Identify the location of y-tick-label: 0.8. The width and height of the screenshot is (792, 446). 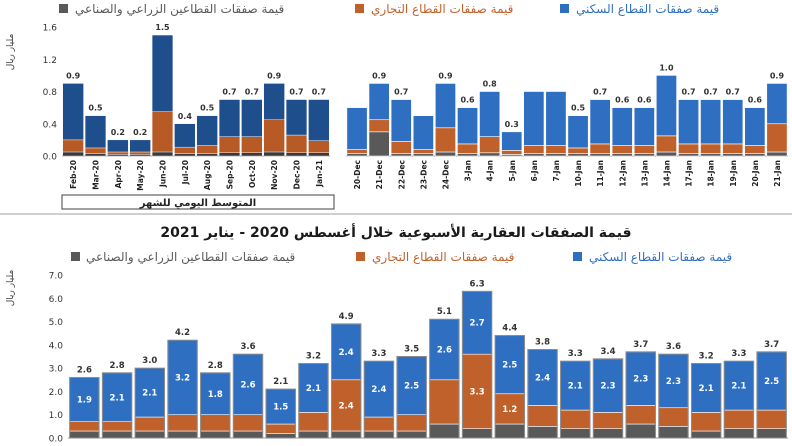
(50, 93).